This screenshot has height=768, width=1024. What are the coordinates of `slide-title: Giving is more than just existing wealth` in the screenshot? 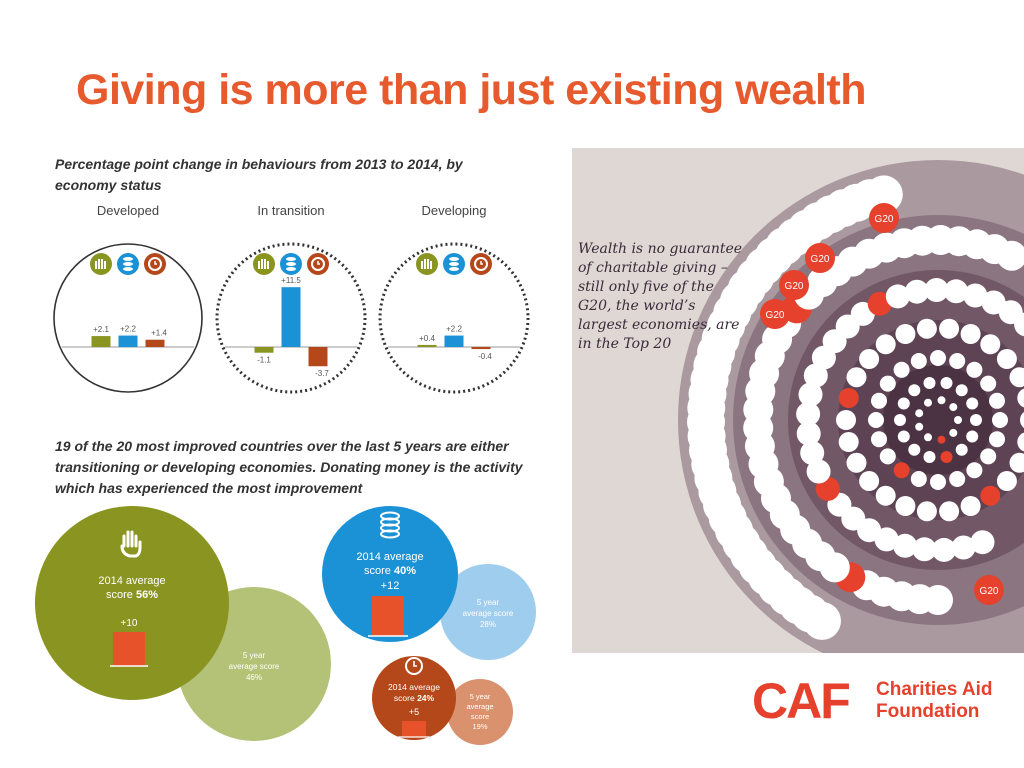 It's located at (471, 90).